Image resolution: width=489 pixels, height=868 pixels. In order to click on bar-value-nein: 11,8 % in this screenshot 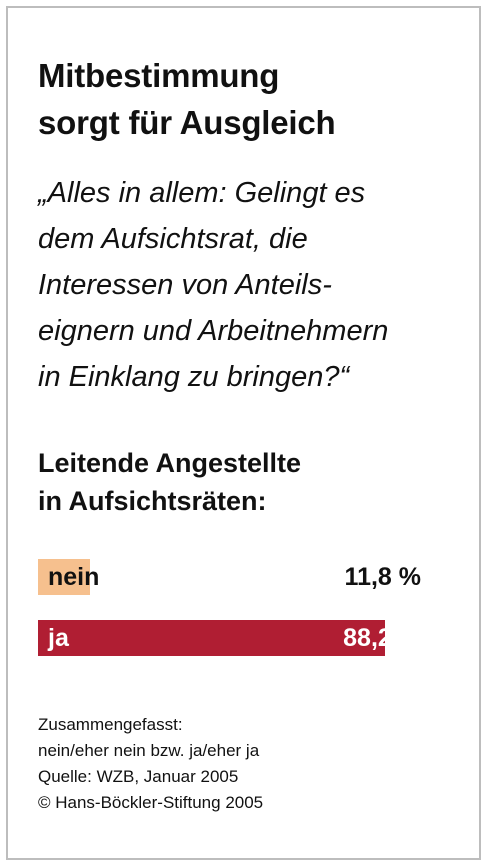, I will do `click(382, 577)`.